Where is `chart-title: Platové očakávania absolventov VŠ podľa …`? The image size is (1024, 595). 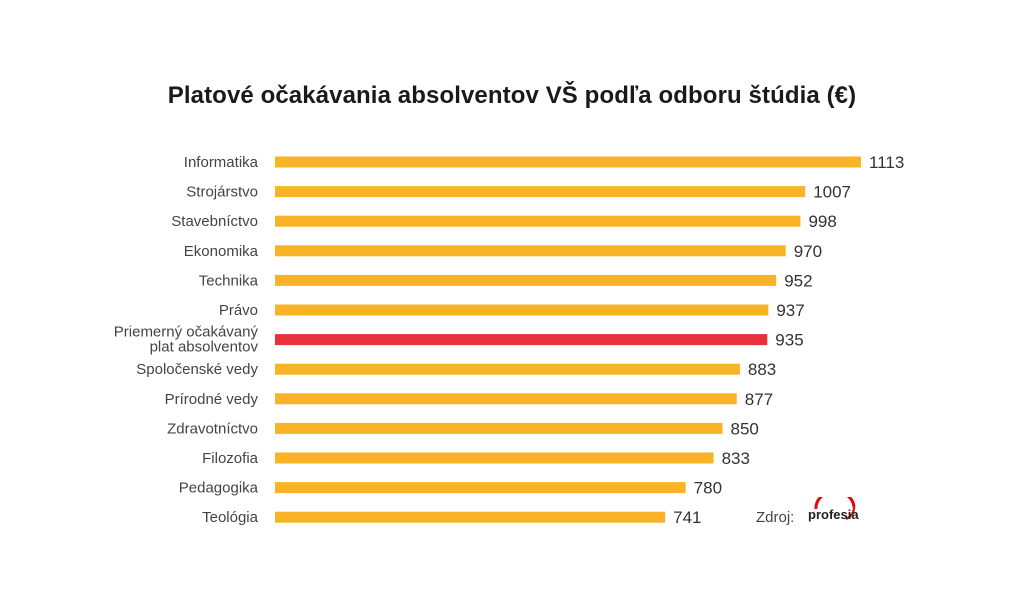
chart-title: Platové očakávania absolventov VŠ podľa … is located at coordinates (512, 95).